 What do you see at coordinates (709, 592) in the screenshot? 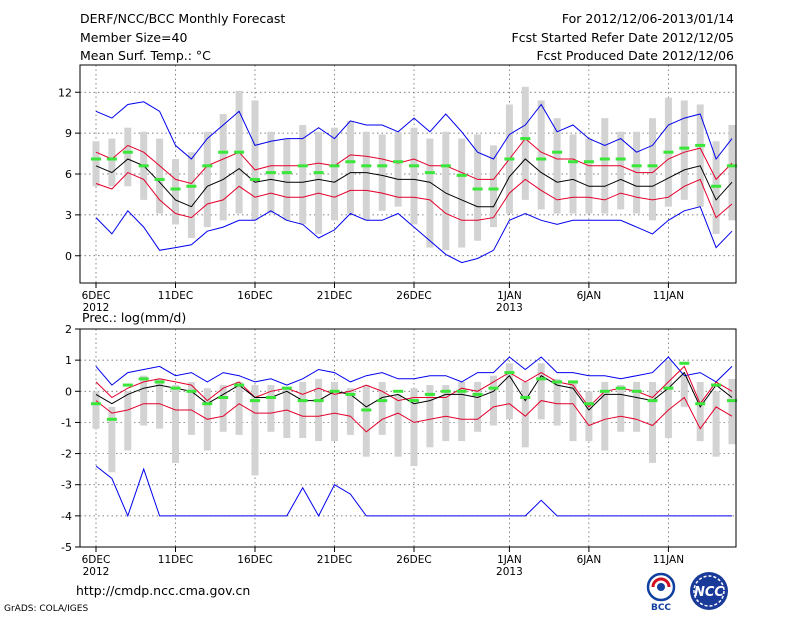
I see `ncc-logo-text: NCC` at bounding box center [709, 592].